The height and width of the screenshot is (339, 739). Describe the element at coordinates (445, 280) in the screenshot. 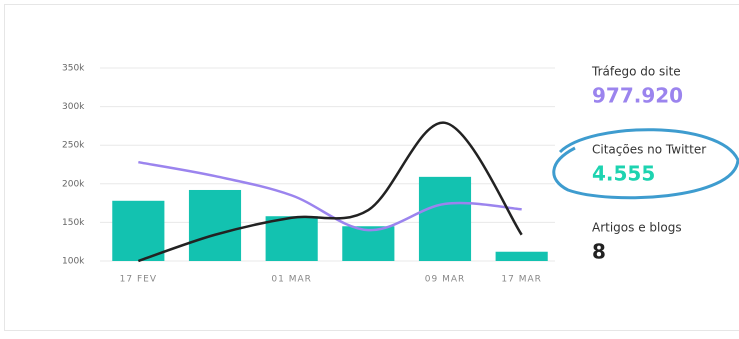

I see `x-tick-label: 09 MAR` at that location.